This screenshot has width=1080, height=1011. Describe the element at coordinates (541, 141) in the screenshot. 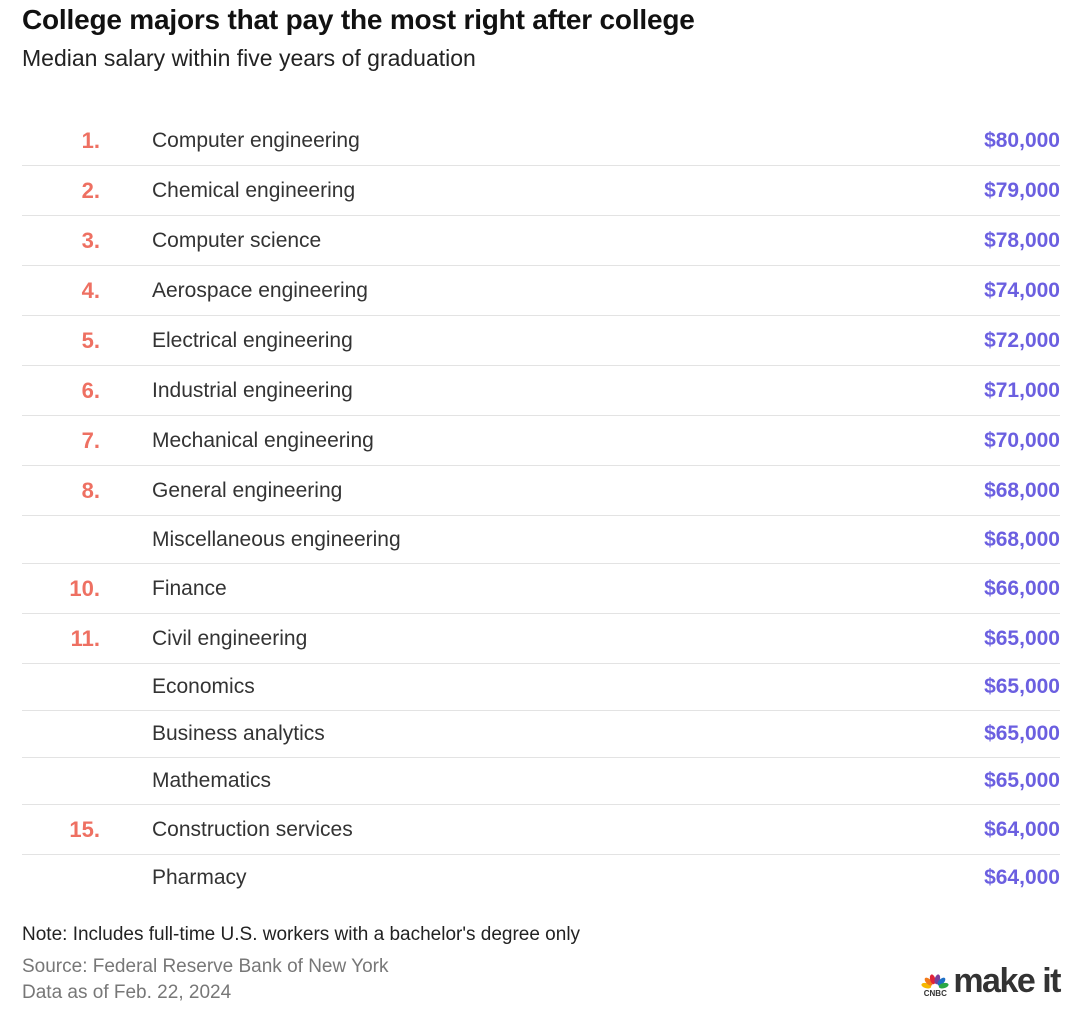

I see `table-row: 1. Computer engineering $80,000` at that location.